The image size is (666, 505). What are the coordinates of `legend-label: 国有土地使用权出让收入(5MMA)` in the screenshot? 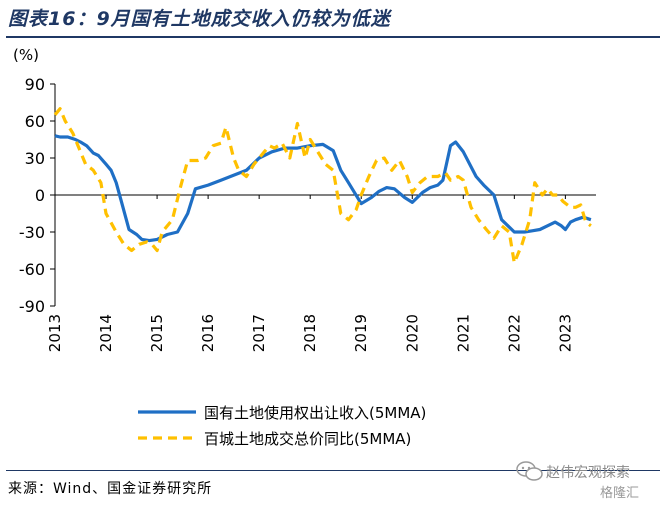 It's located at (315, 413).